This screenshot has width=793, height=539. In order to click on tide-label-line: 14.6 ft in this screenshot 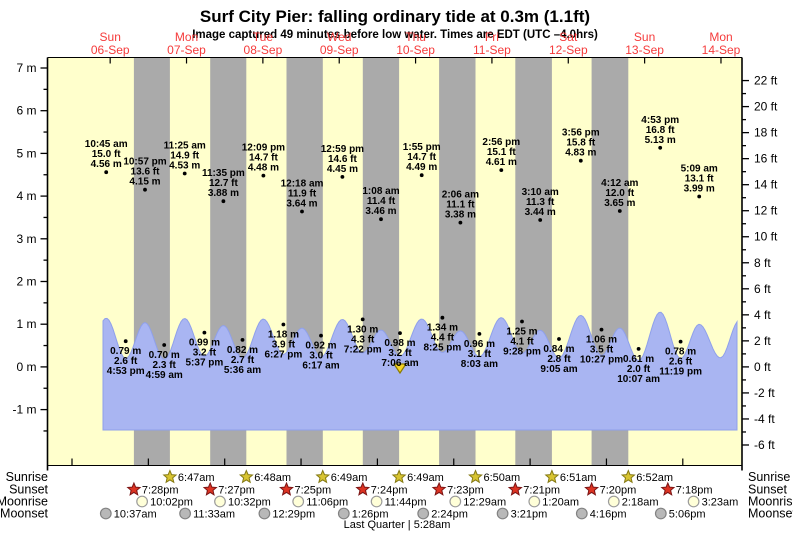, I will do `click(343, 159)`.